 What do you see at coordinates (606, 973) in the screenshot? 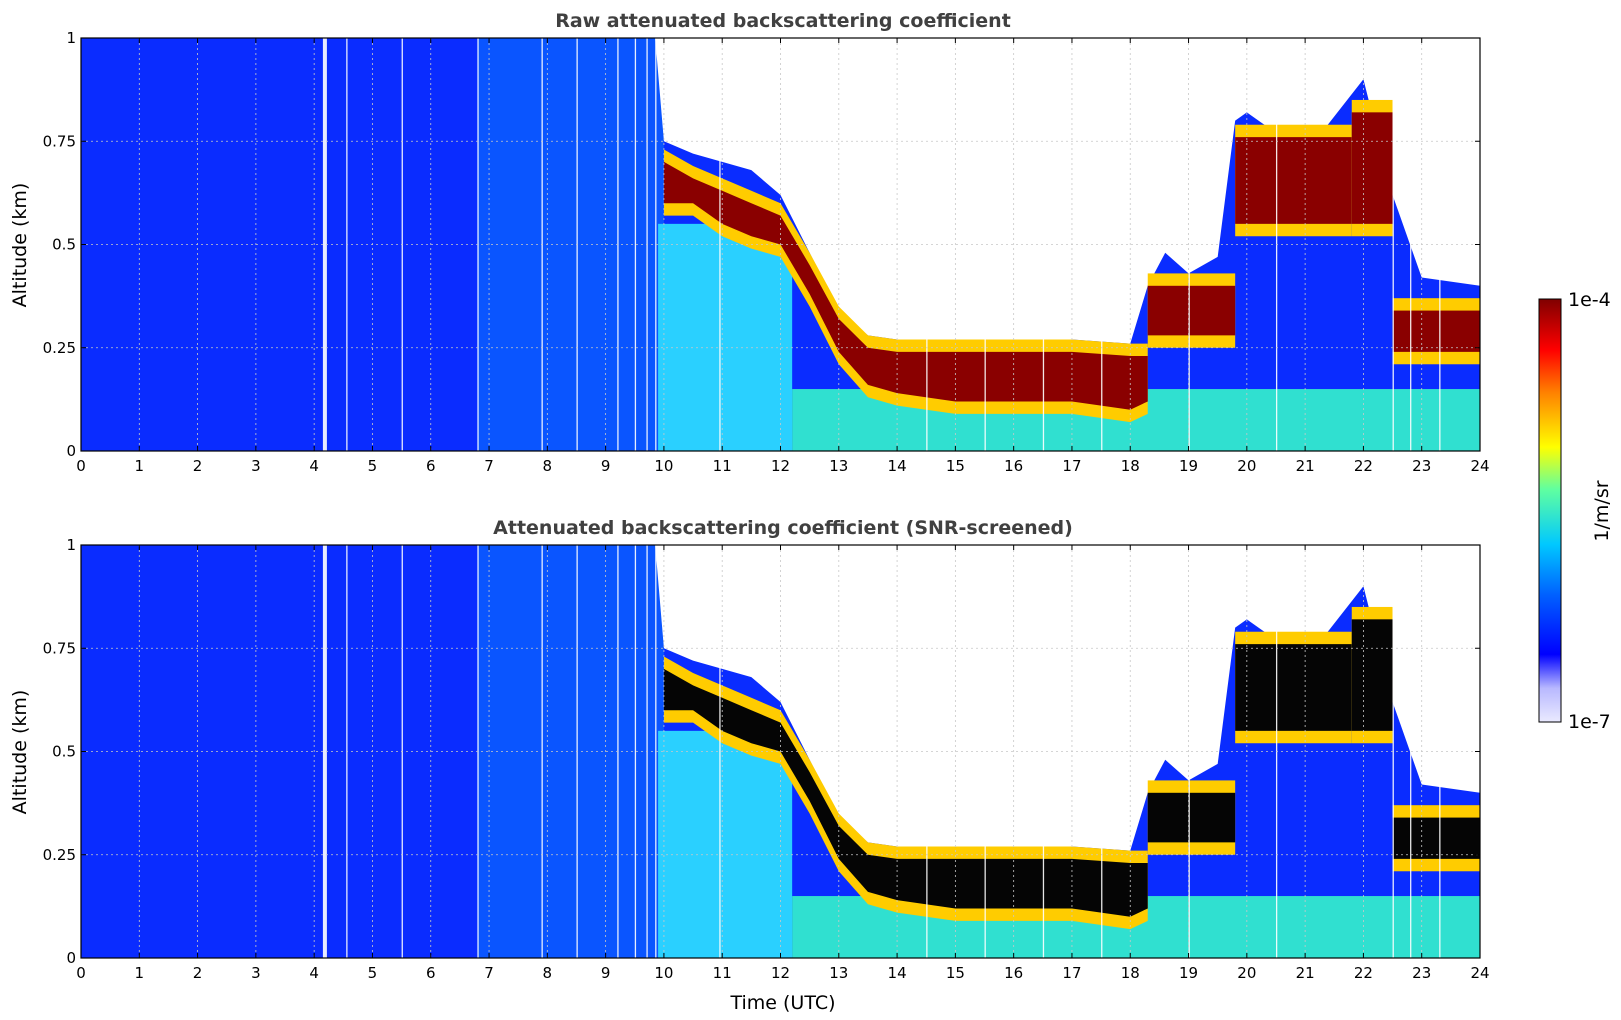
I see `x-tick-label: 9` at bounding box center [606, 973].